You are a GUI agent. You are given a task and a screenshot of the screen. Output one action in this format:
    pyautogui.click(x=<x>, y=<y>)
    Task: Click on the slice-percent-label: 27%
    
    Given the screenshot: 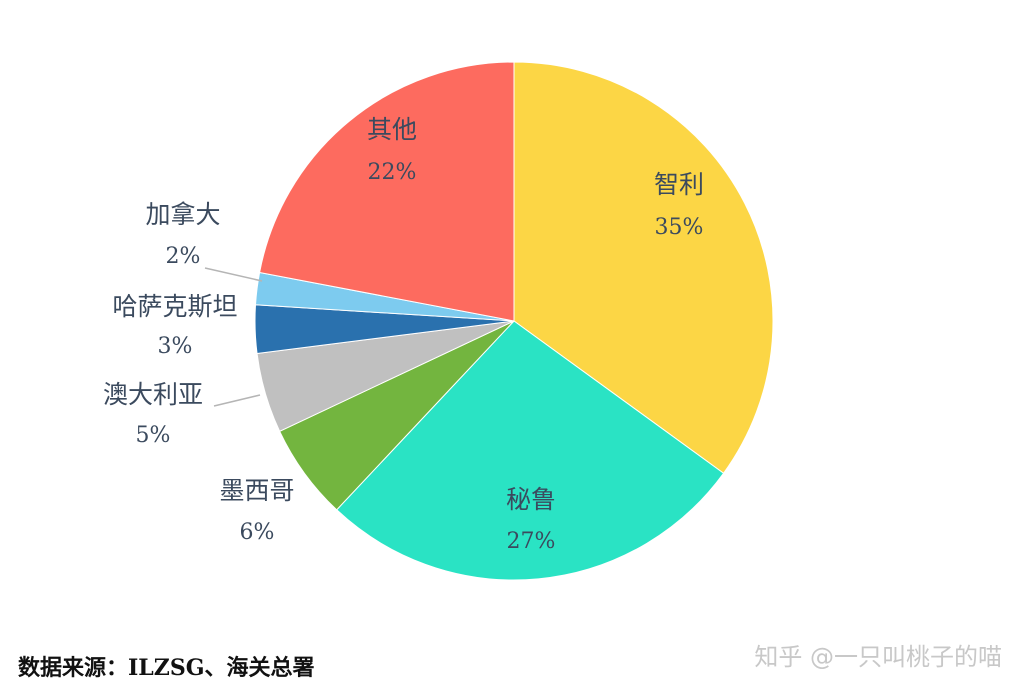 What is the action you would take?
    pyautogui.click(x=531, y=541)
    